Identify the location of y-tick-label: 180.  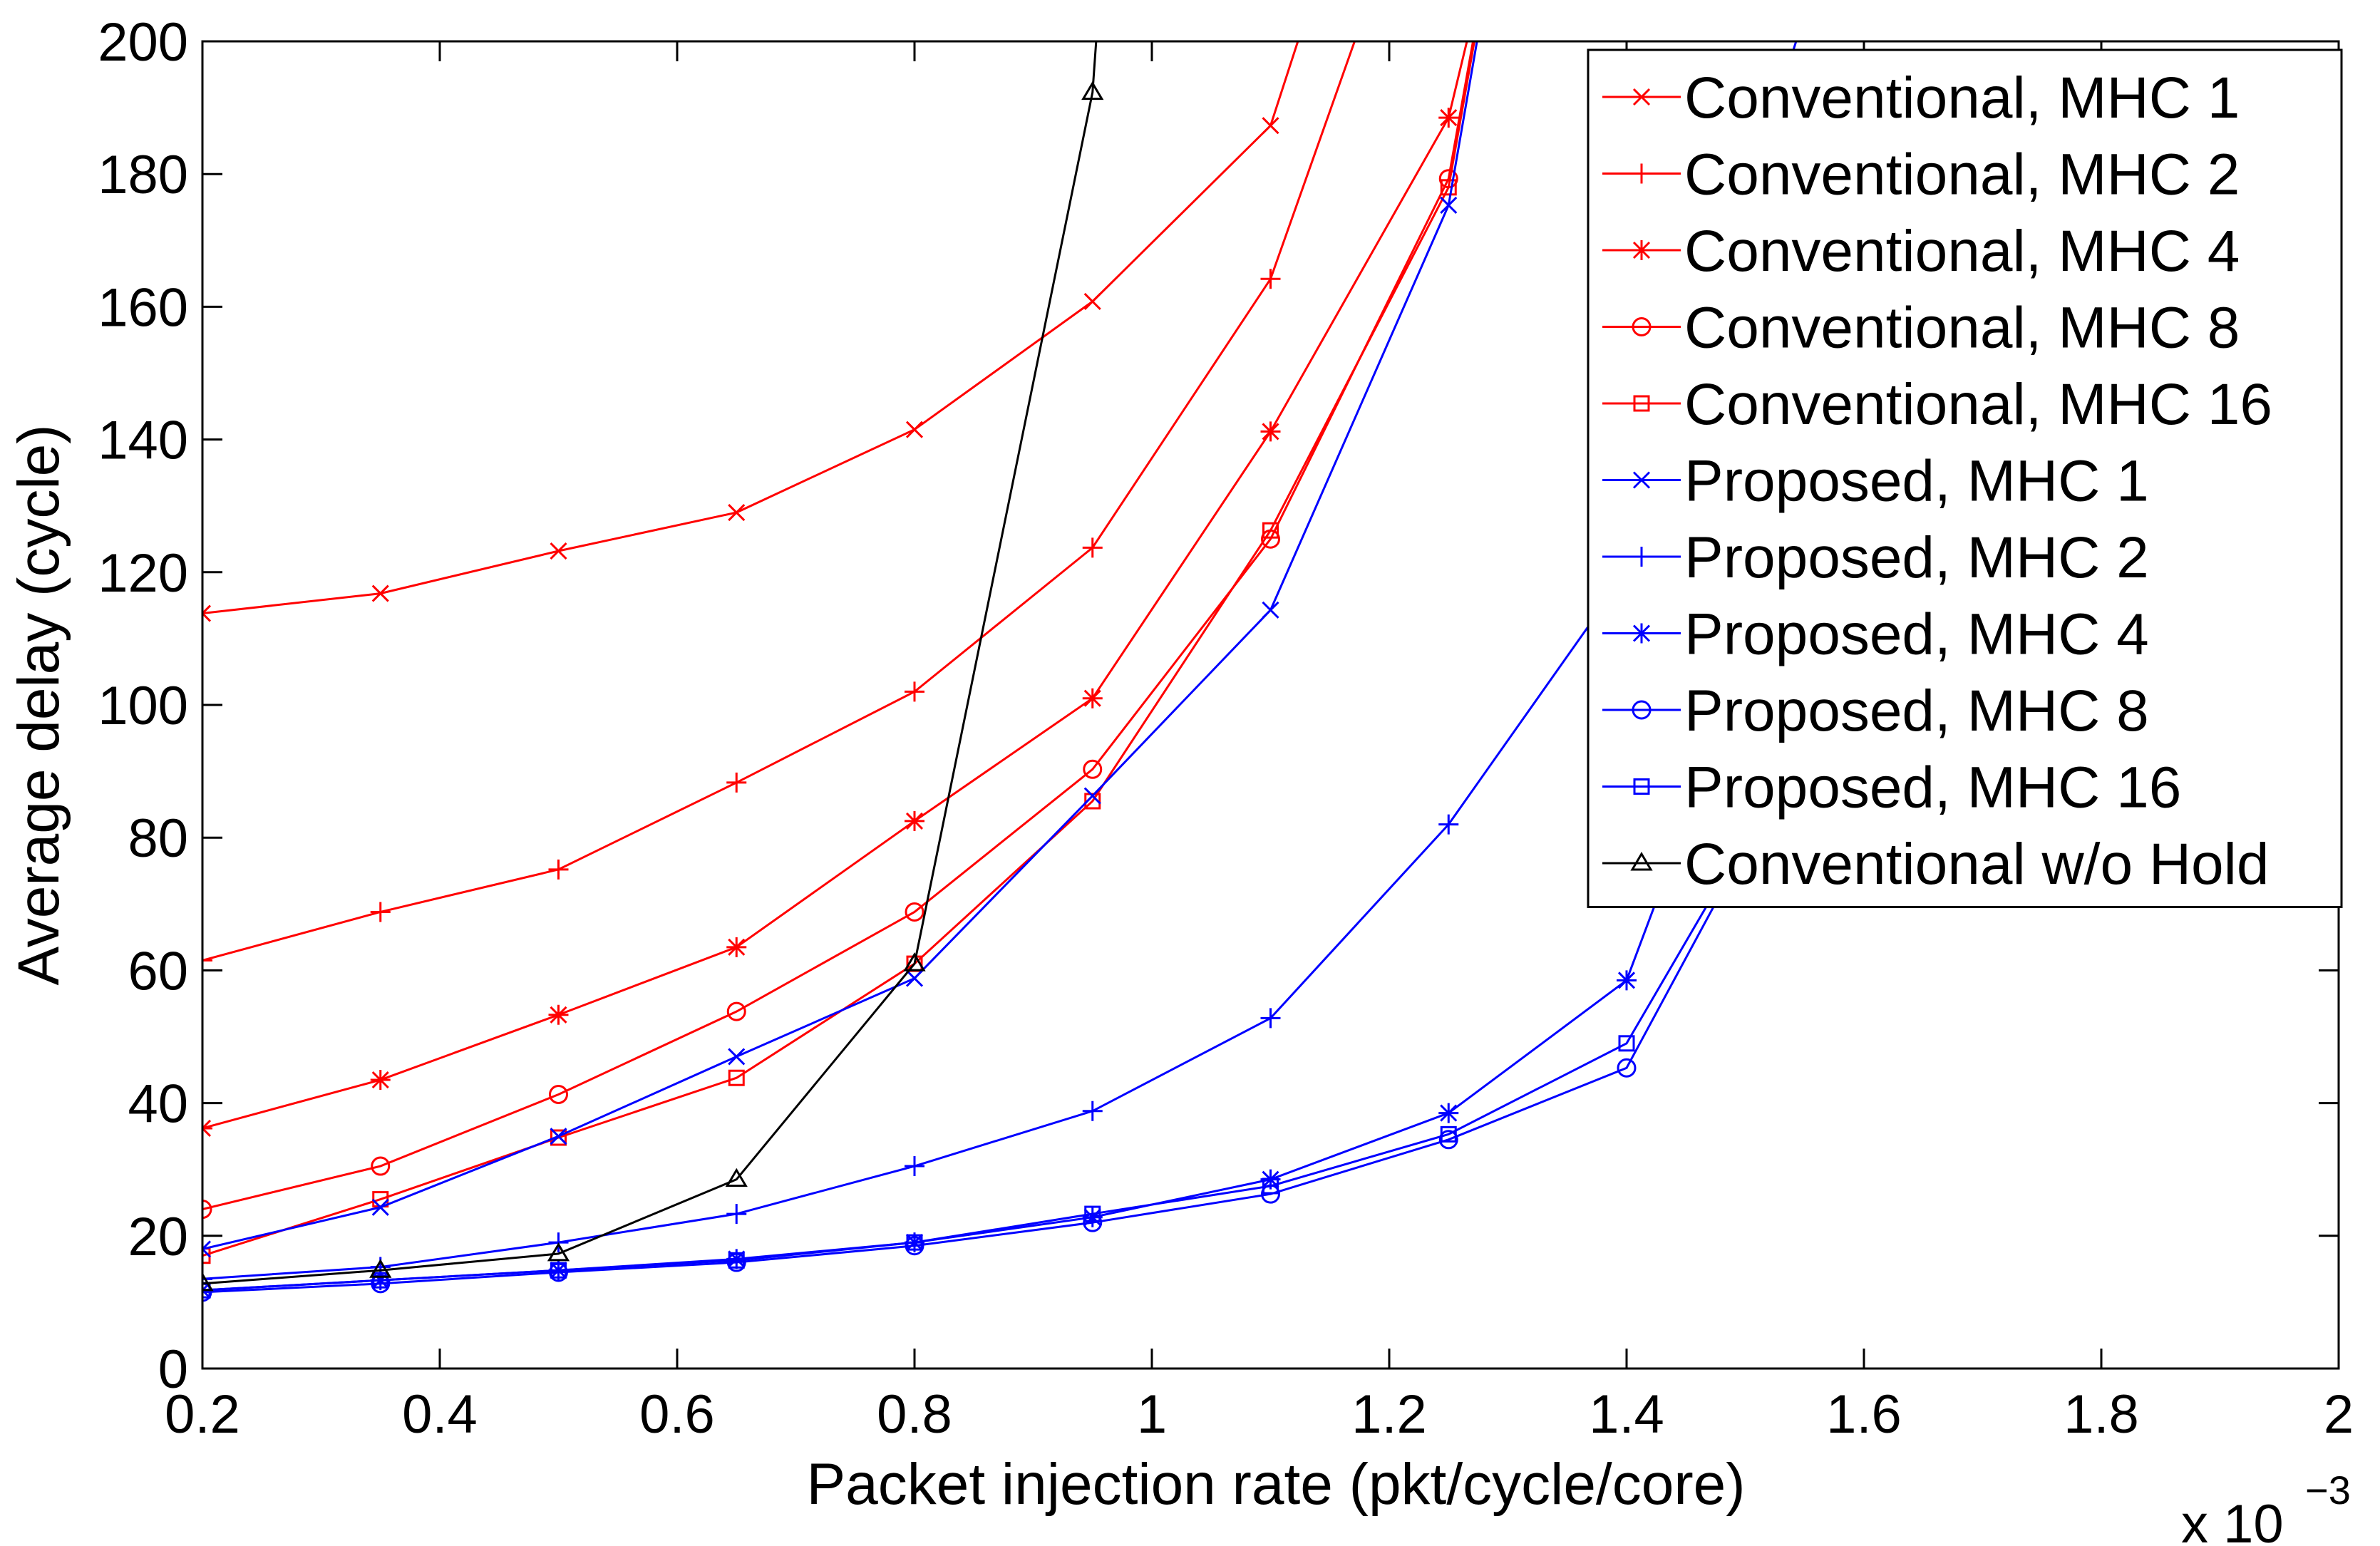
(143, 175).